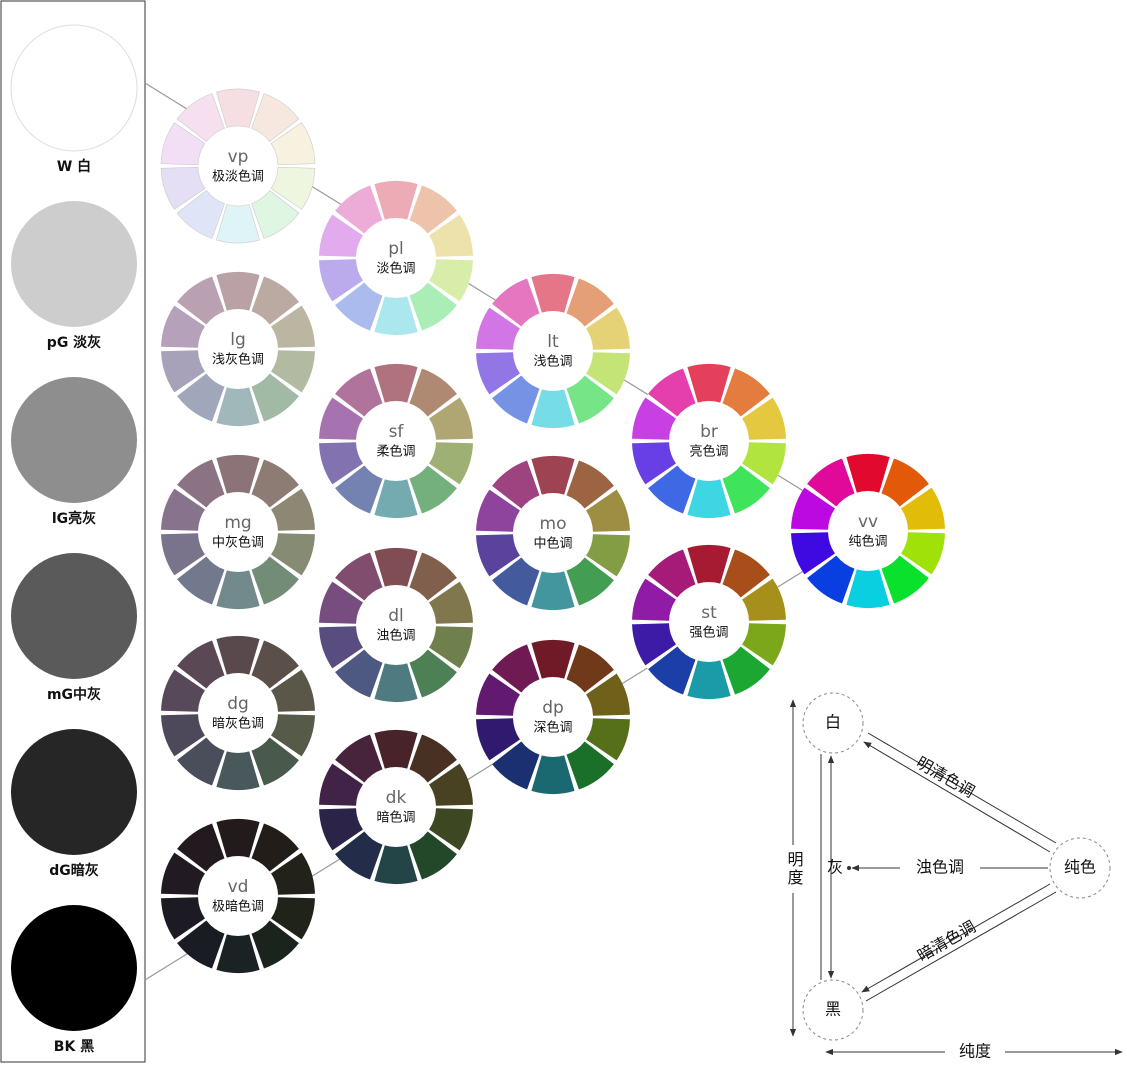  I want to click on tone-name: 浅色调, so click(552, 362).